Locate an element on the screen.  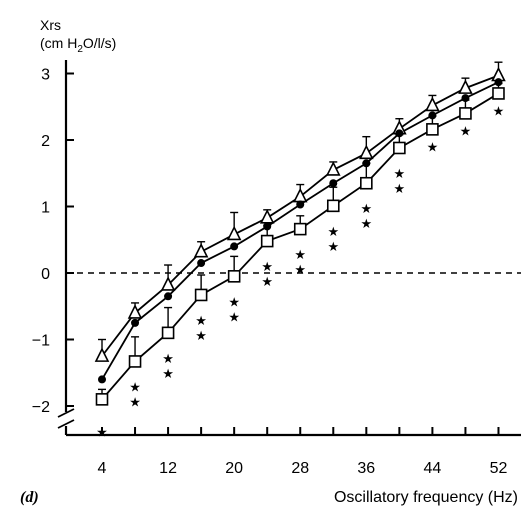
panel-label: (d) is located at coordinates (29, 497).